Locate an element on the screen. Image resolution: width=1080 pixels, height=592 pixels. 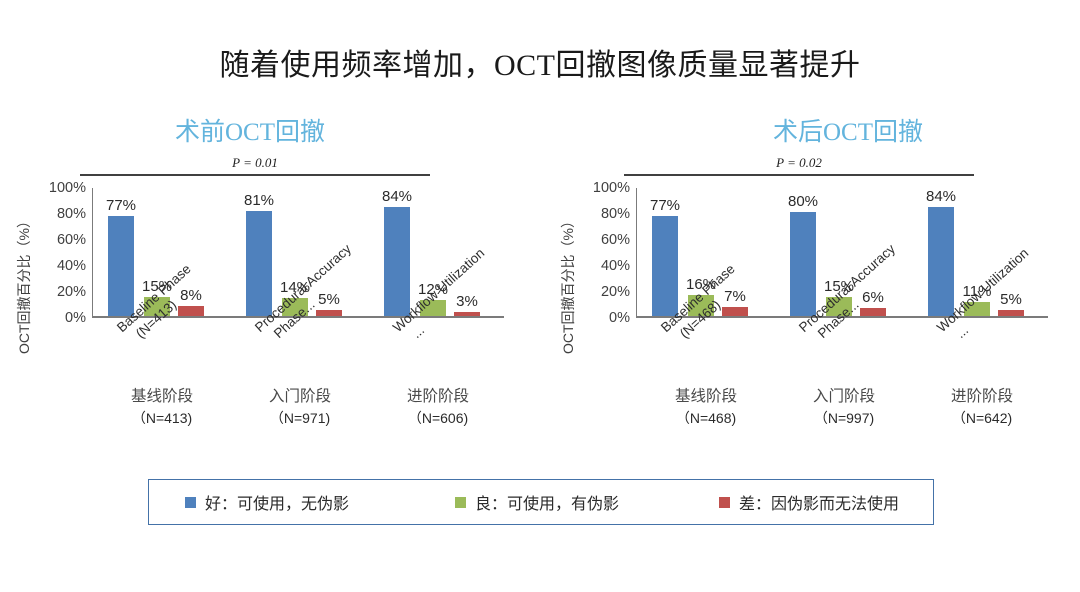
legend-item: 良：可使用，有伪影 is located at coordinates (537, 502).